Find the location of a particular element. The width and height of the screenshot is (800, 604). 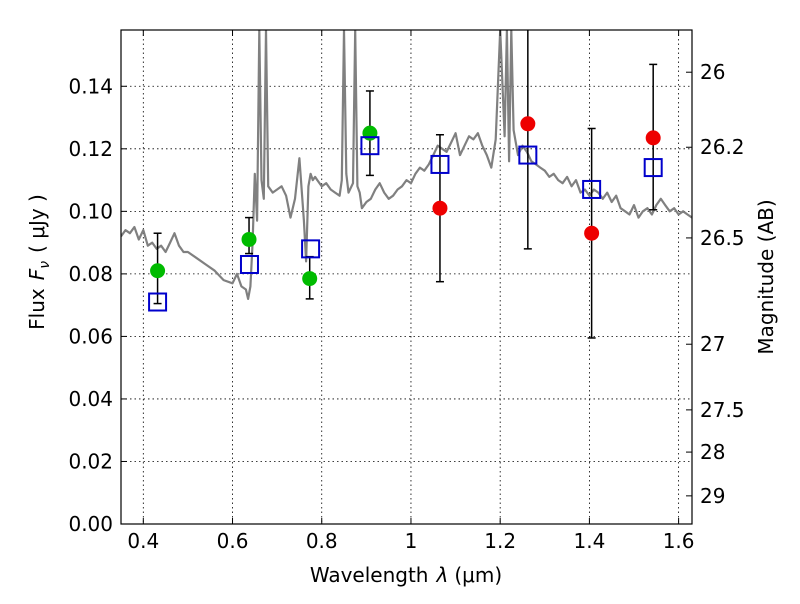

y2-tick-label: 28 is located at coordinates (712, 452).